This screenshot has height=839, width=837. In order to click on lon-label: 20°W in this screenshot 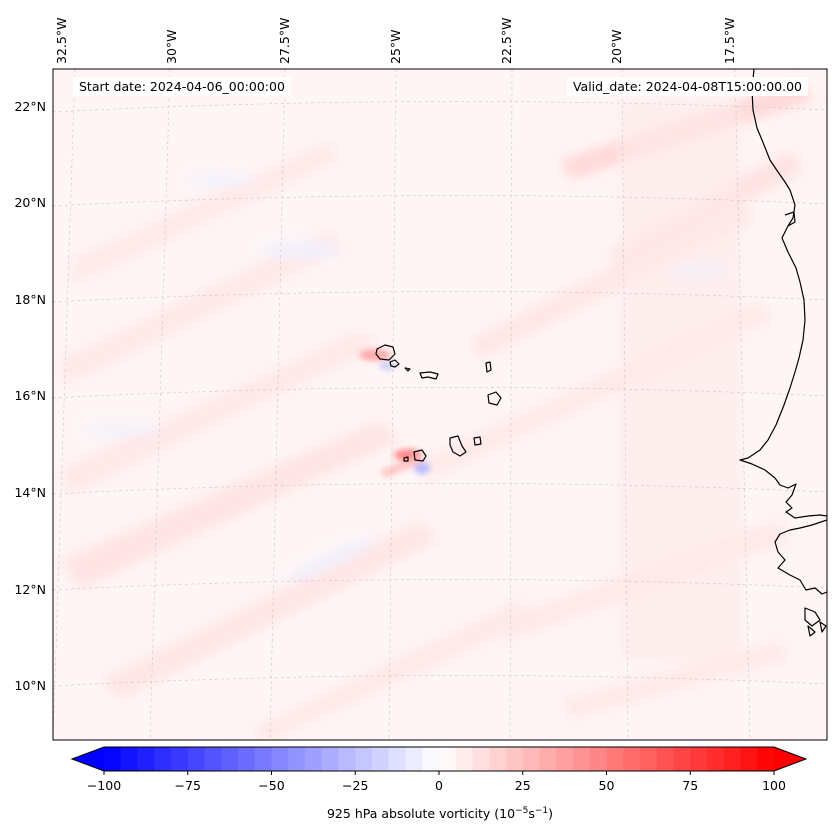, I will do `click(616, 46)`.